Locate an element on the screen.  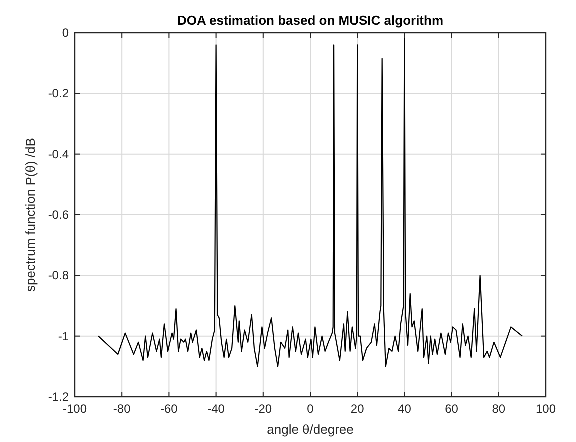
x-axis-title: angle θ/degree is located at coordinates (310, 429).